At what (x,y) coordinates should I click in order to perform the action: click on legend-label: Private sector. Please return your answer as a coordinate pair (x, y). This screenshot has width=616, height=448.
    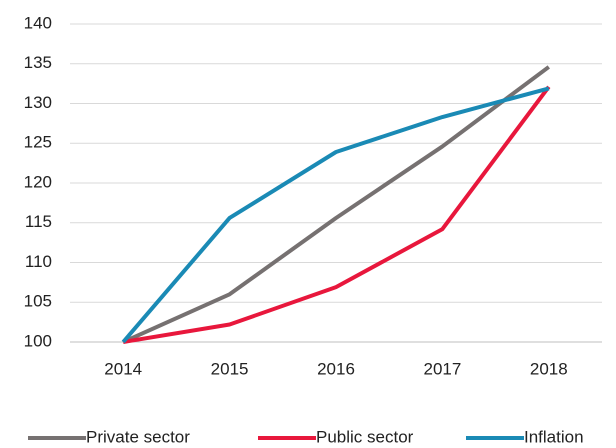
    Looking at the image, I should click on (138, 436).